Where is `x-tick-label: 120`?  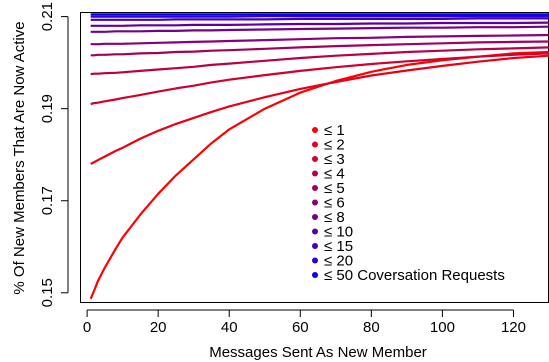 x-tick-label: 120 is located at coordinates (513, 327).